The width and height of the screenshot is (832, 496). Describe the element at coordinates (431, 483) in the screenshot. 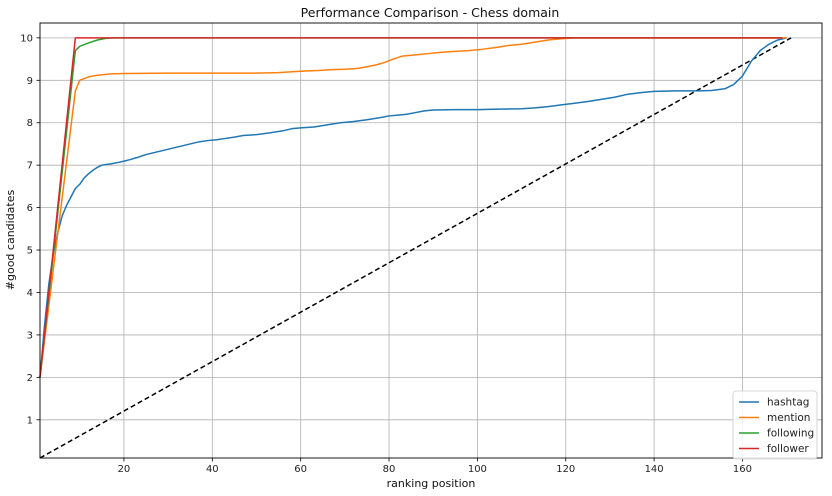

I see `x-axis-label: ranking position` at that location.